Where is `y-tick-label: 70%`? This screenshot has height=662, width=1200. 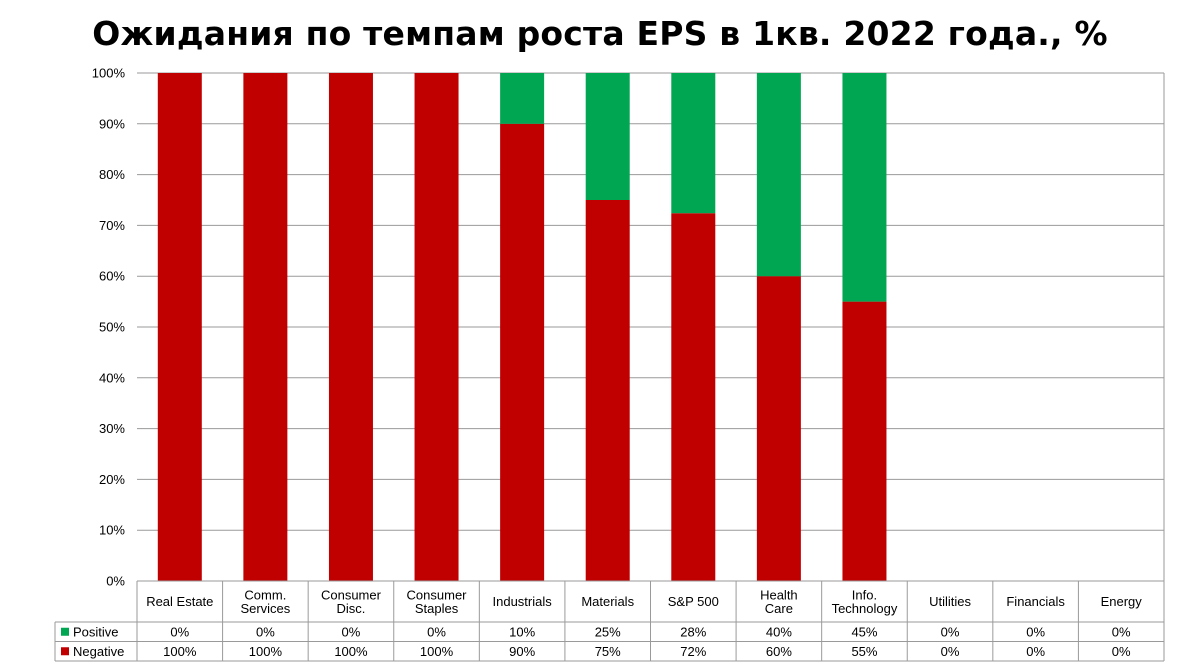 y-tick-label: 70% is located at coordinates (112, 225).